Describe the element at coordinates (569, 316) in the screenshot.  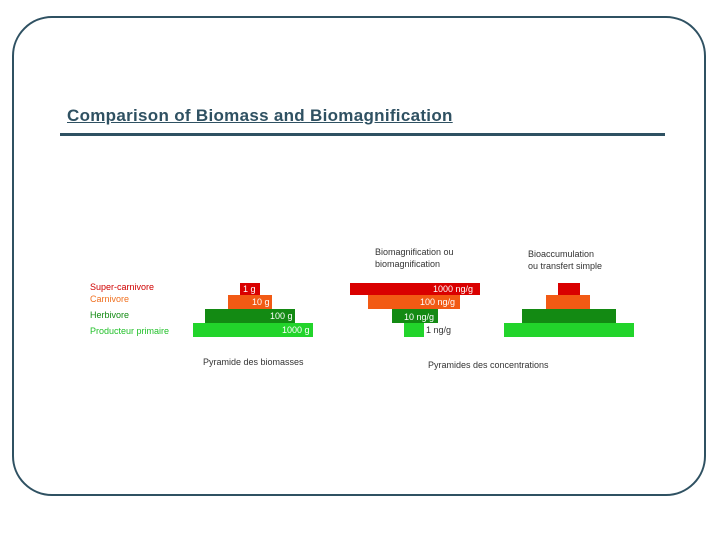
I see `bioaccumulation-bar-herbivore` at that location.